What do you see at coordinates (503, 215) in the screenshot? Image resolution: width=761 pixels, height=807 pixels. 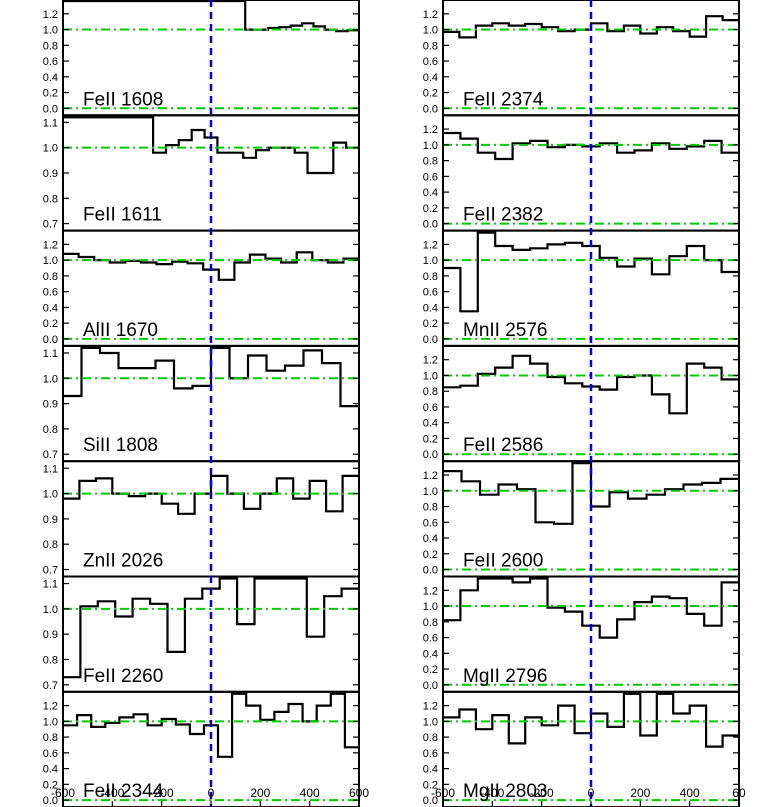 I see `panel-label: FeII 2382` at bounding box center [503, 215].